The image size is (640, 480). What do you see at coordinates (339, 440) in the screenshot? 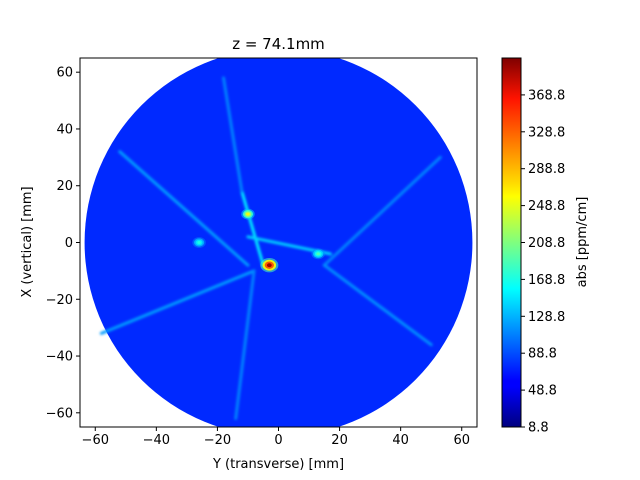
I see `x-tick-label: 20` at bounding box center [339, 440].